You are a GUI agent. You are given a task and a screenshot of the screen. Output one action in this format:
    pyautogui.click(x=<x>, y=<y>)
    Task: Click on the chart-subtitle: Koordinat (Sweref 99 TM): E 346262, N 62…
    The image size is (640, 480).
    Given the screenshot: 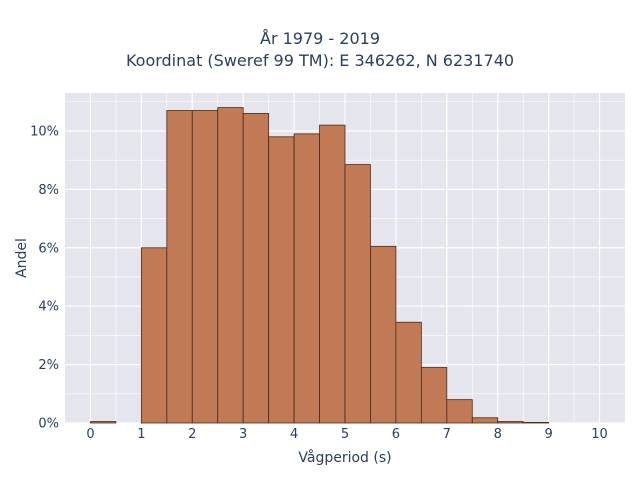 What is the action you would take?
    pyautogui.click(x=320, y=60)
    